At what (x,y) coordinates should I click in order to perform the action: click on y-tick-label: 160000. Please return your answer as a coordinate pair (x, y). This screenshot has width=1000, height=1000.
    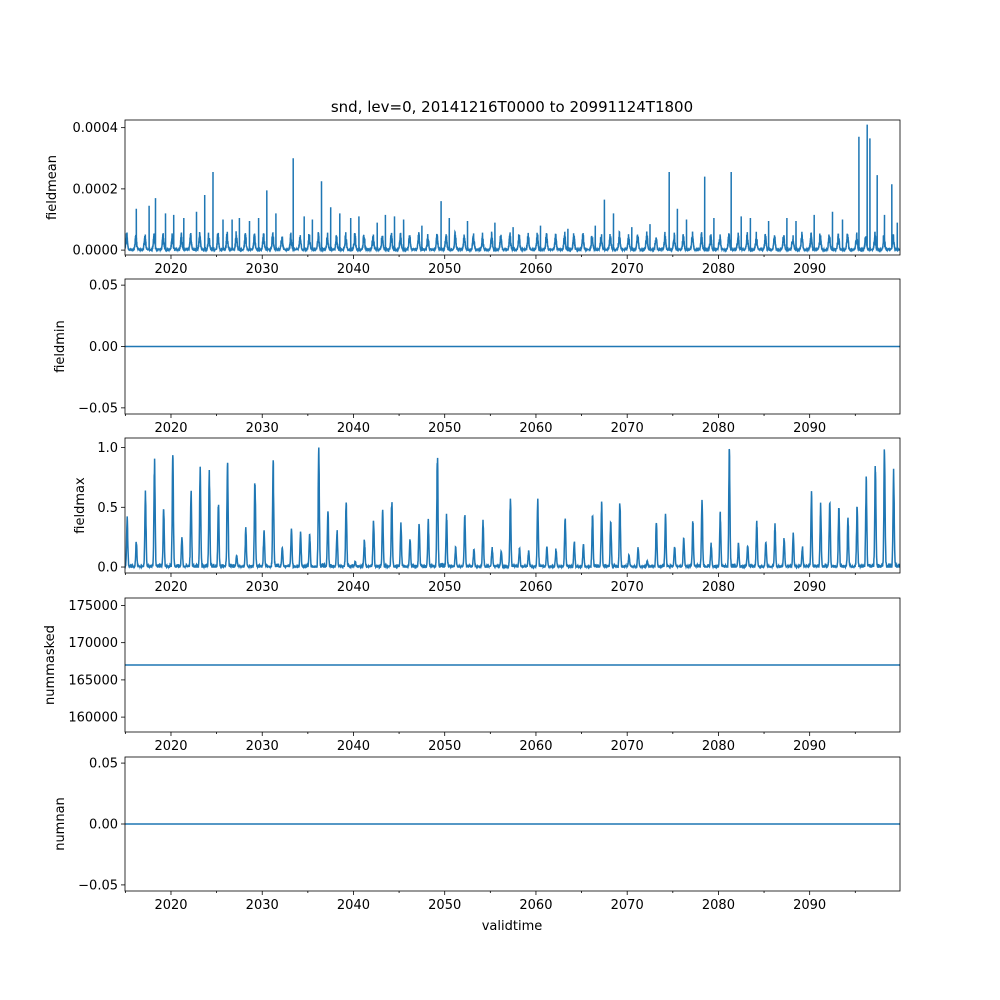
    Looking at the image, I should click on (93, 718).